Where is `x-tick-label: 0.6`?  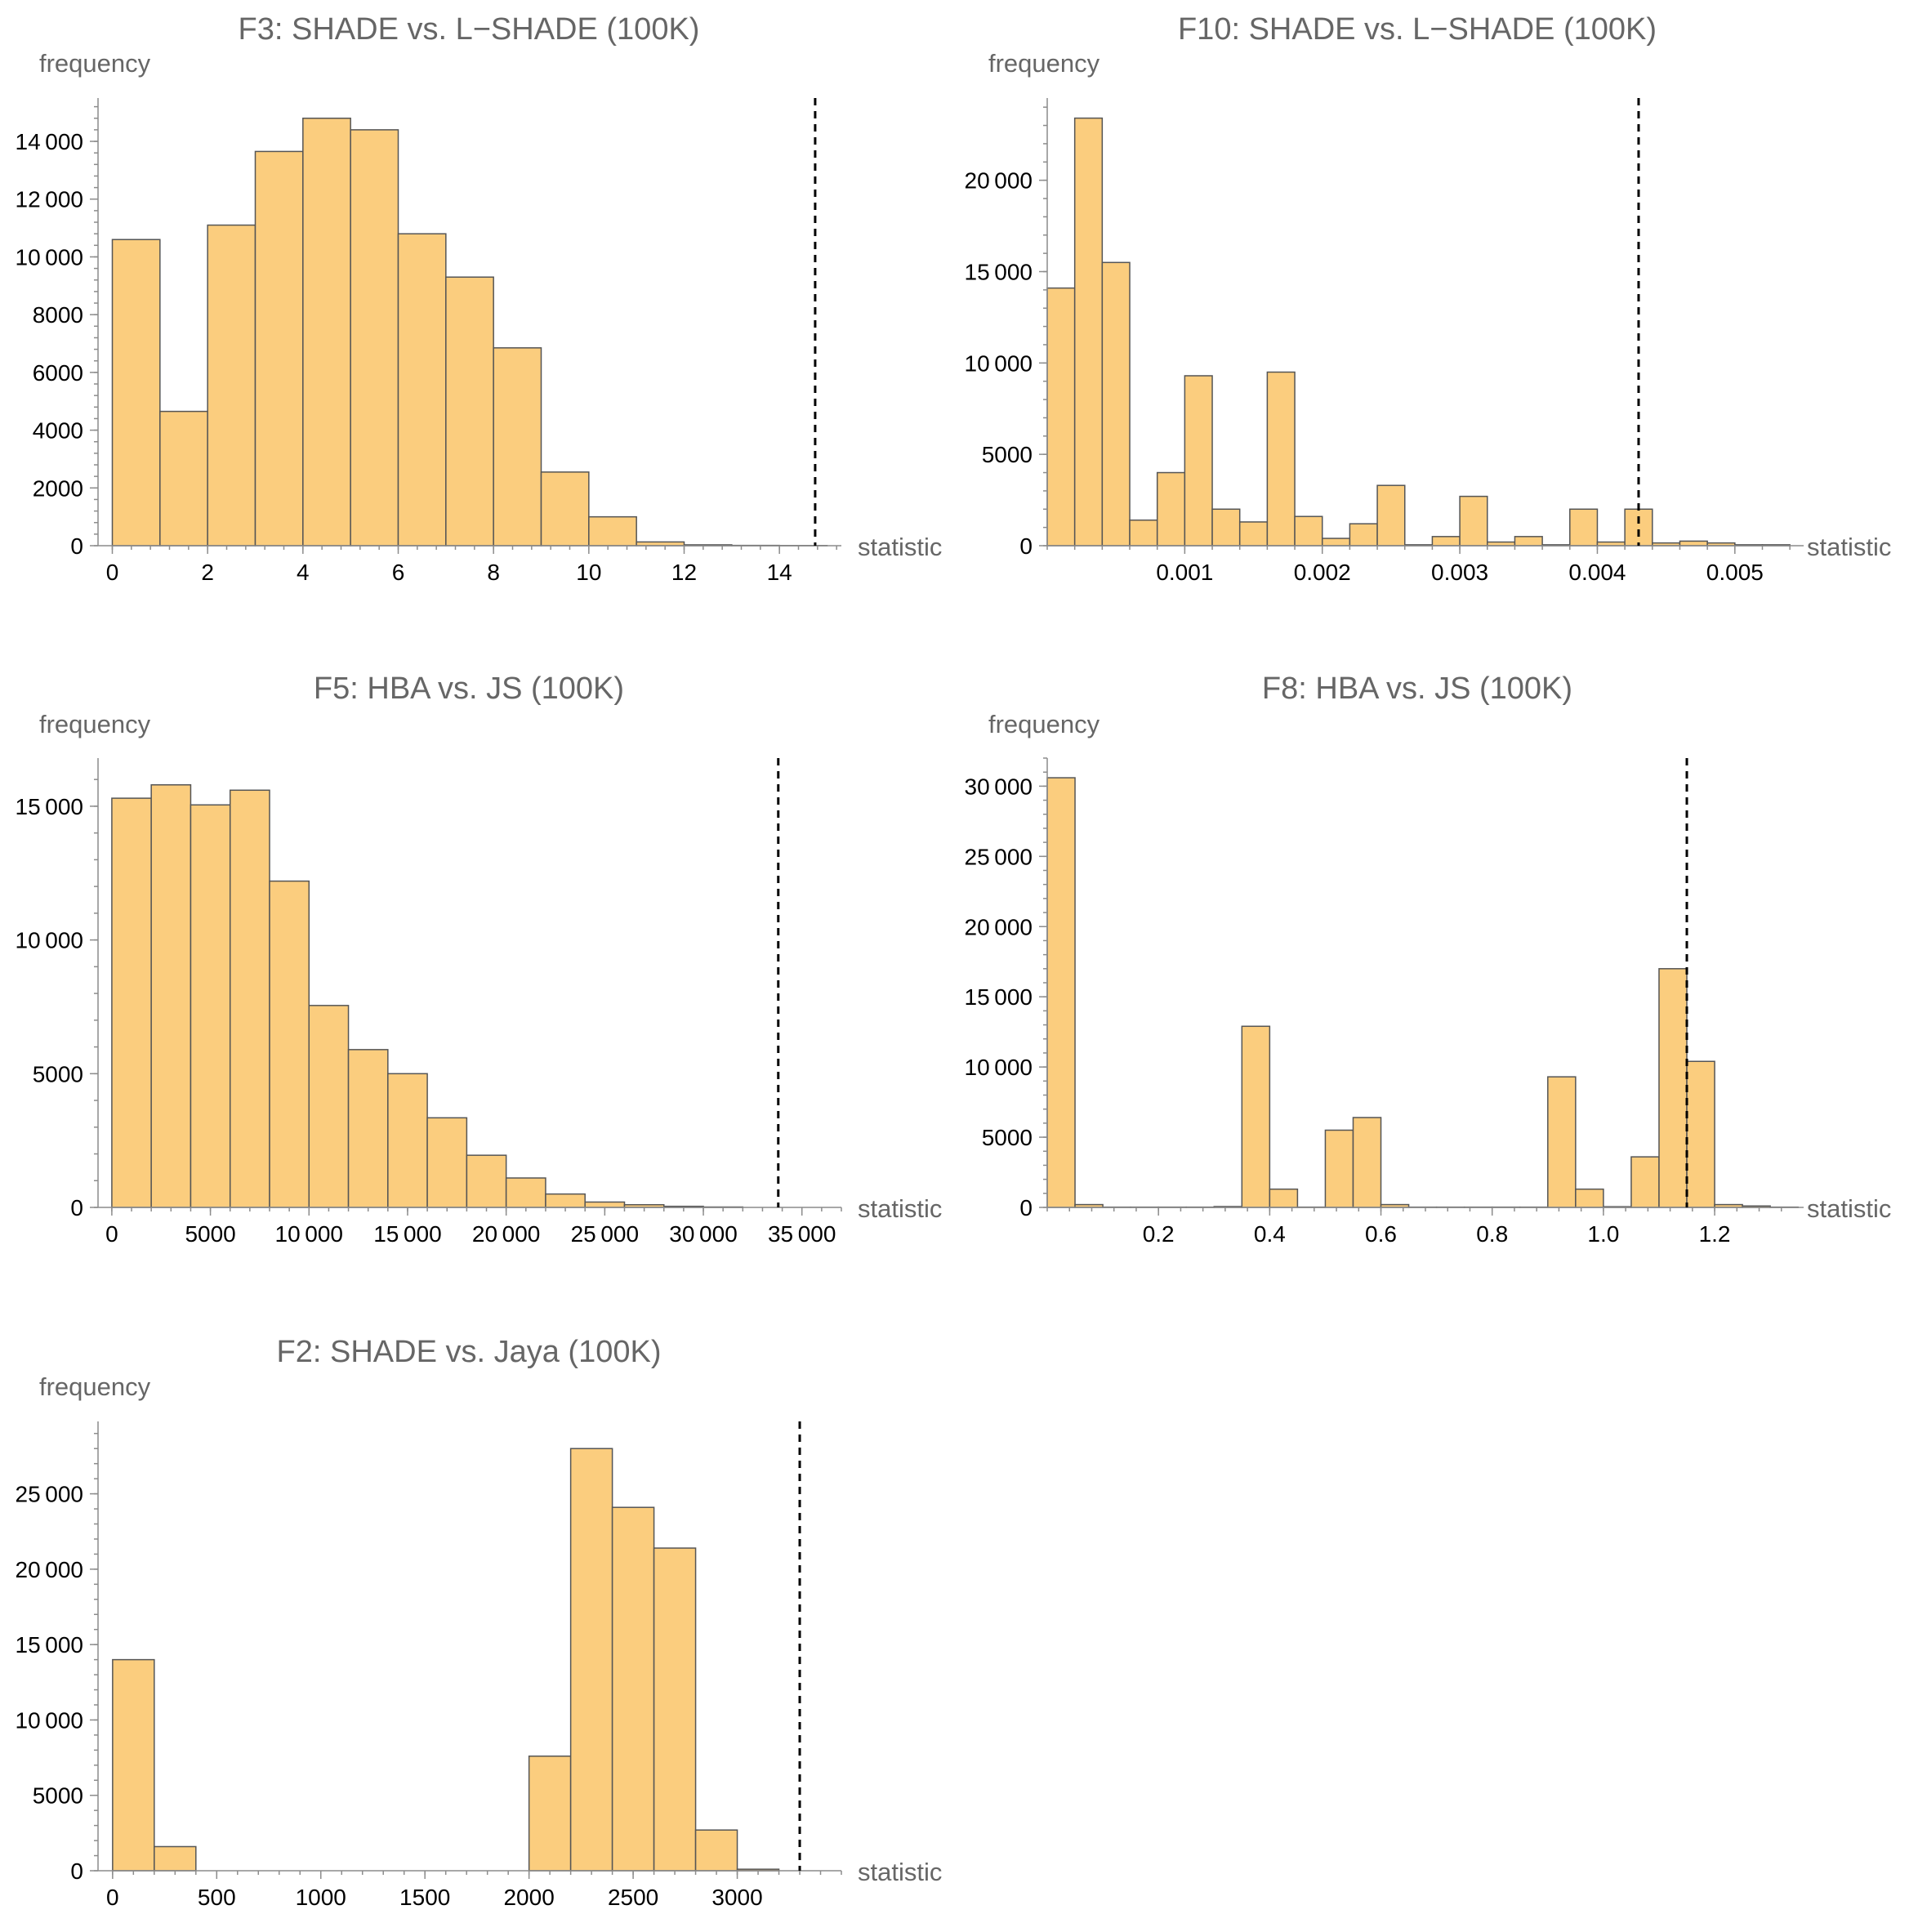
x-tick-label: 0.6 is located at coordinates (1381, 1234).